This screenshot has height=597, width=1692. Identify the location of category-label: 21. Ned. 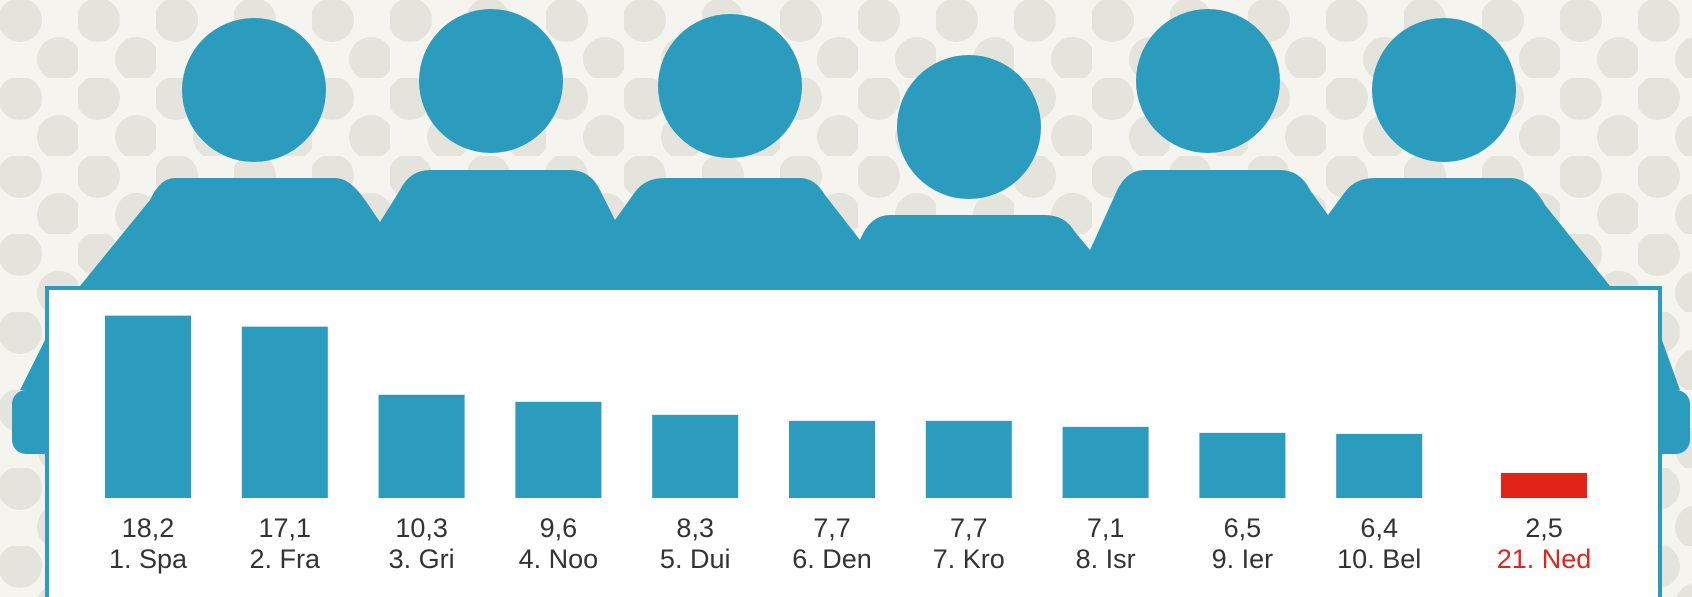
(1544, 559).